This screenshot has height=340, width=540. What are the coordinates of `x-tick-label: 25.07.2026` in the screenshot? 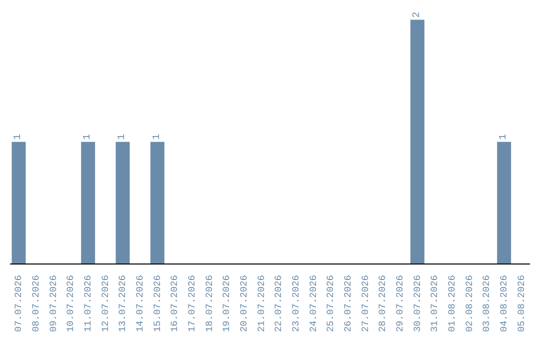 It's located at (330, 303).